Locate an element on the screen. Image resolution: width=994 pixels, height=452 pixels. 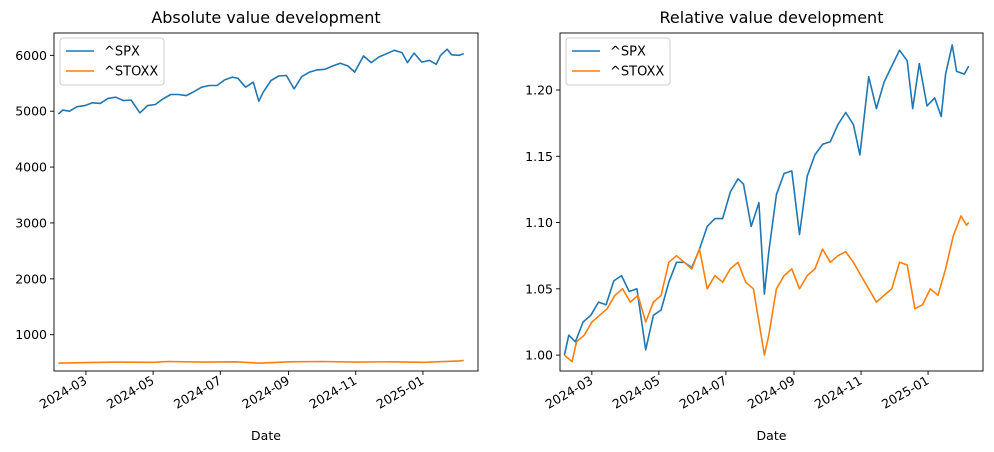
chart-title: Absolute value development is located at coordinates (265, 17).